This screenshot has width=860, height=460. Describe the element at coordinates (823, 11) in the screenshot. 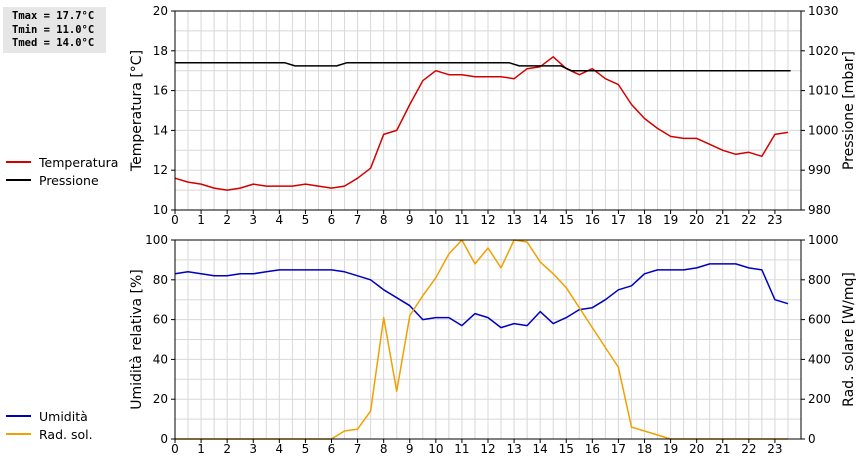

I see `y-tick-label-right: 1030` at that location.